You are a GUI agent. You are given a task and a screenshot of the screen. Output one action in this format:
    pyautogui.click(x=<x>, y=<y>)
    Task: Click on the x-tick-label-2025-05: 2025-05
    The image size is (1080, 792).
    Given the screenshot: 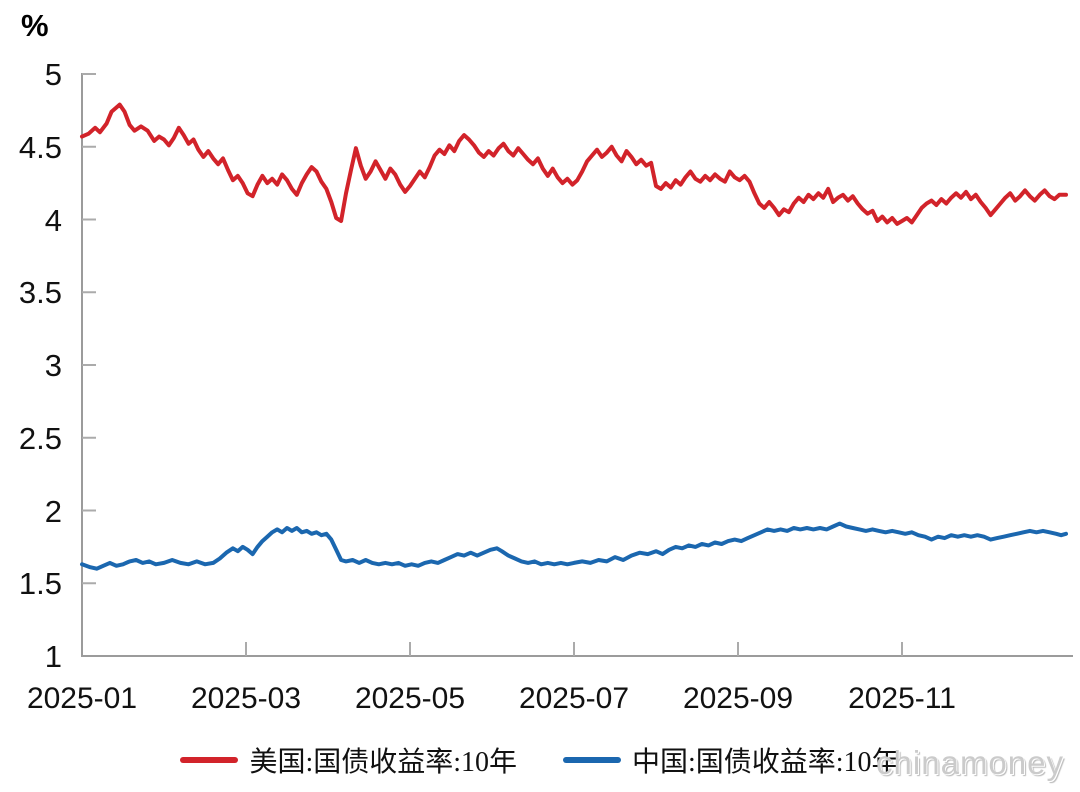 What is the action you would take?
    pyautogui.click(x=410, y=698)
    